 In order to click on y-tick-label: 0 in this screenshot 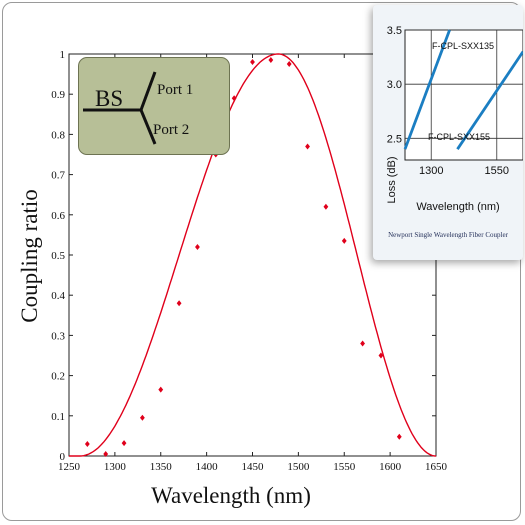, I will do `click(63, 457)`.